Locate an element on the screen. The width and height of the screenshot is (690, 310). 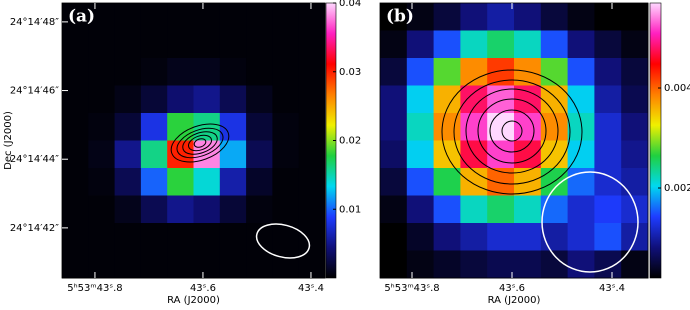
x-tick-label: 5ʰ53ᵐ43ˢ.8 is located at coordinates (411, 288).